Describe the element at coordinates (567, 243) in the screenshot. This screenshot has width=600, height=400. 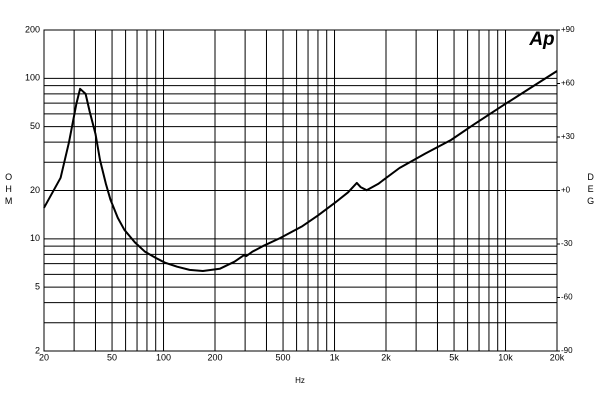
I see `y2-tick-label: -30` at that location.